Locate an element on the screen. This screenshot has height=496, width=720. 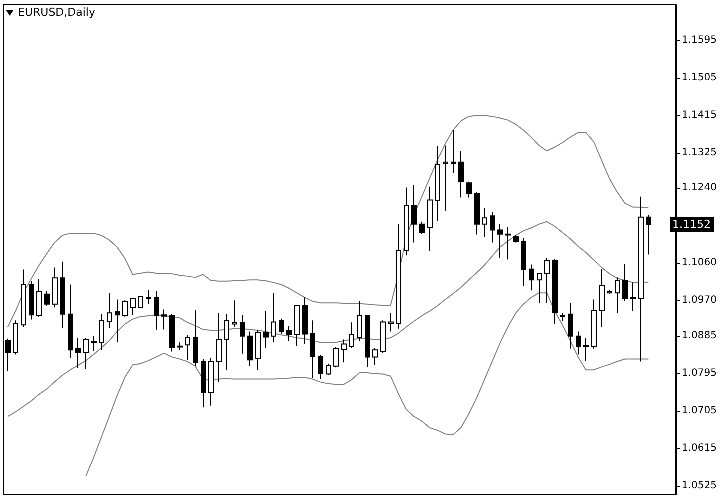
y-tick-label: 1.1505 is located at coordinates (700, 78).